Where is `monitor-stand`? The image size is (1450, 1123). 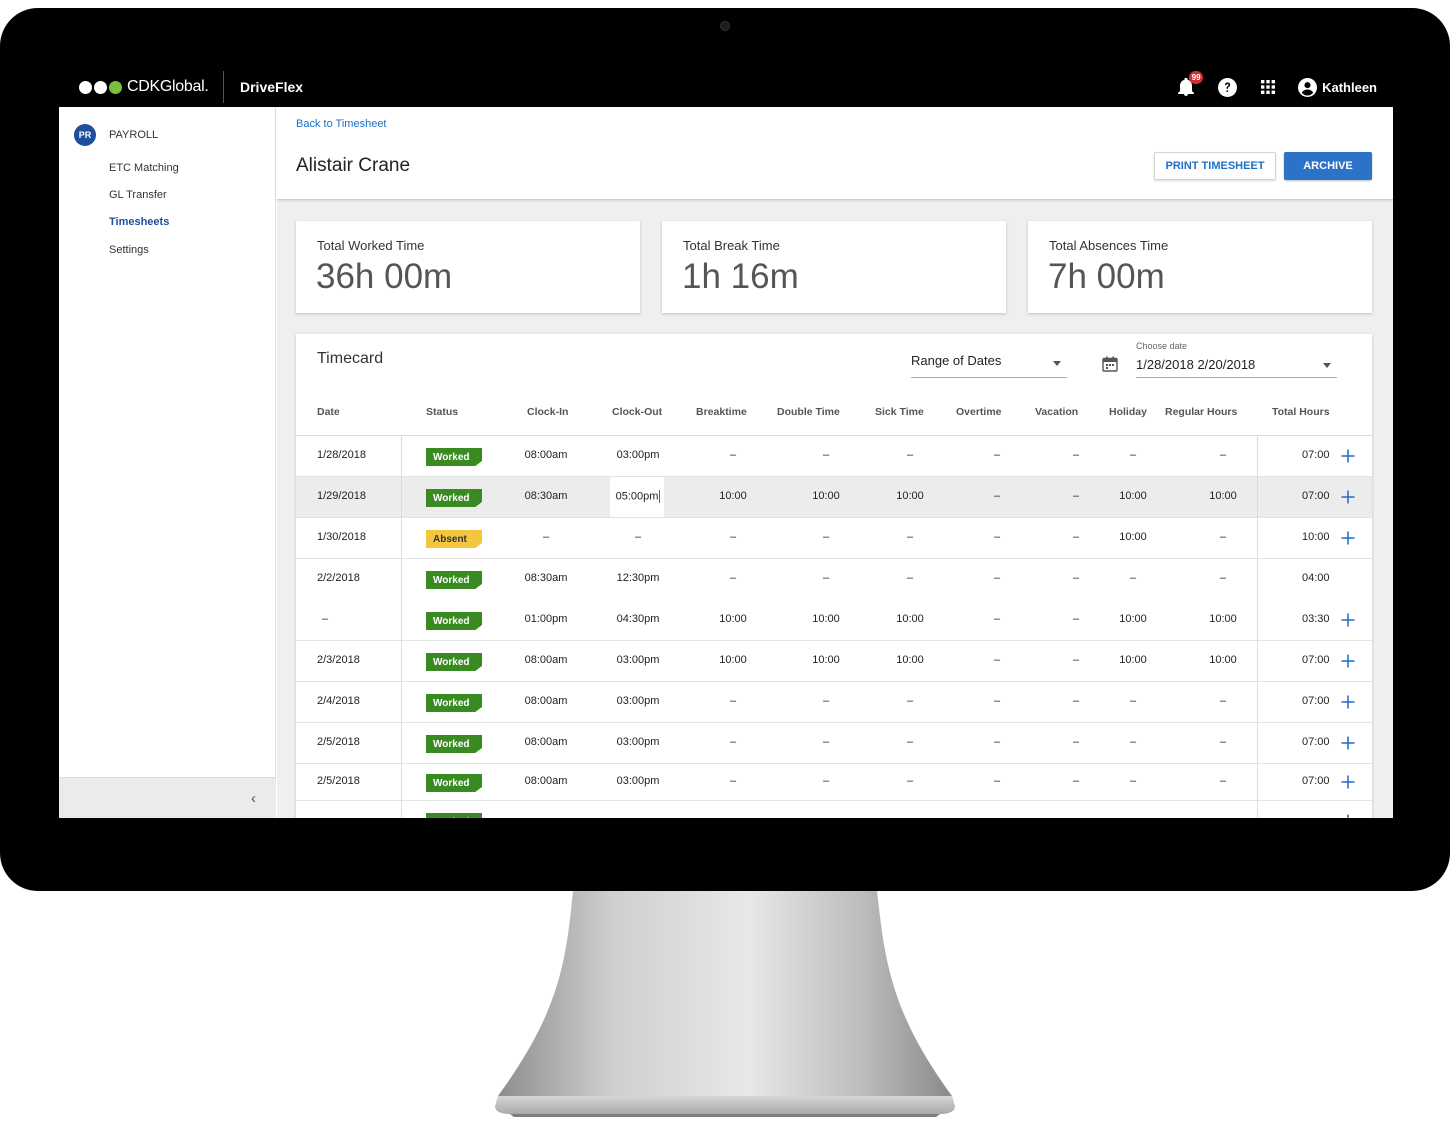
monitor-stand is located at coordinates (725, 1004).